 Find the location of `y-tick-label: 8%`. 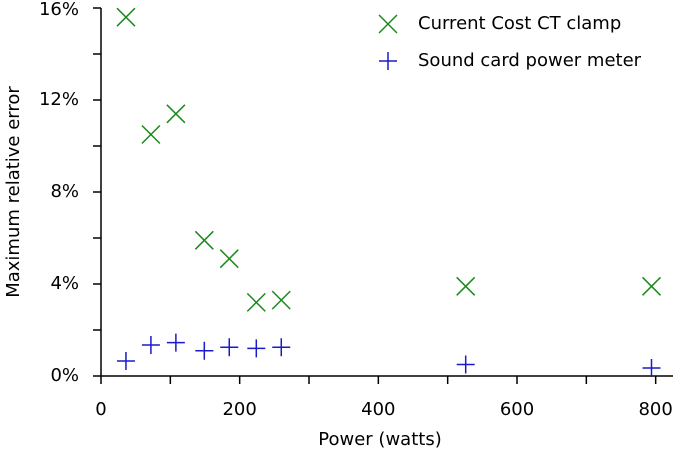

y-tick-label: 8% is located at coordinates (64, 191).